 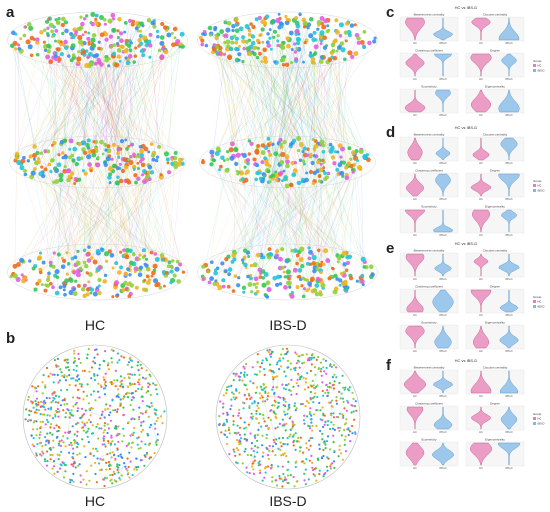 What do you see at coordinates (10, 12) in the screenshot?
I see `panel-letter-a: a` at bounding box center [10, 12].